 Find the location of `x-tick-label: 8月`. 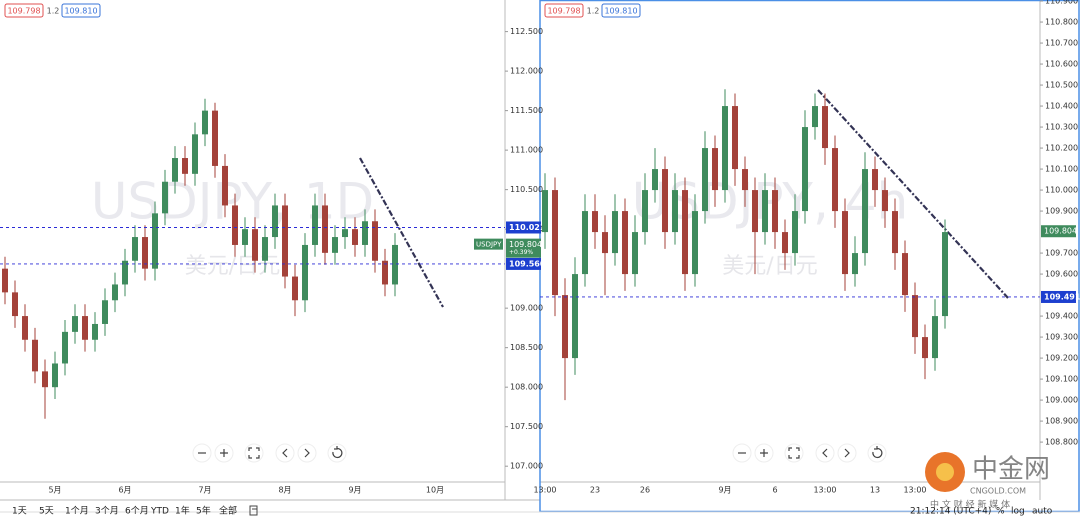

x-tick-label: 8月 is located at coordinates (284, 490).